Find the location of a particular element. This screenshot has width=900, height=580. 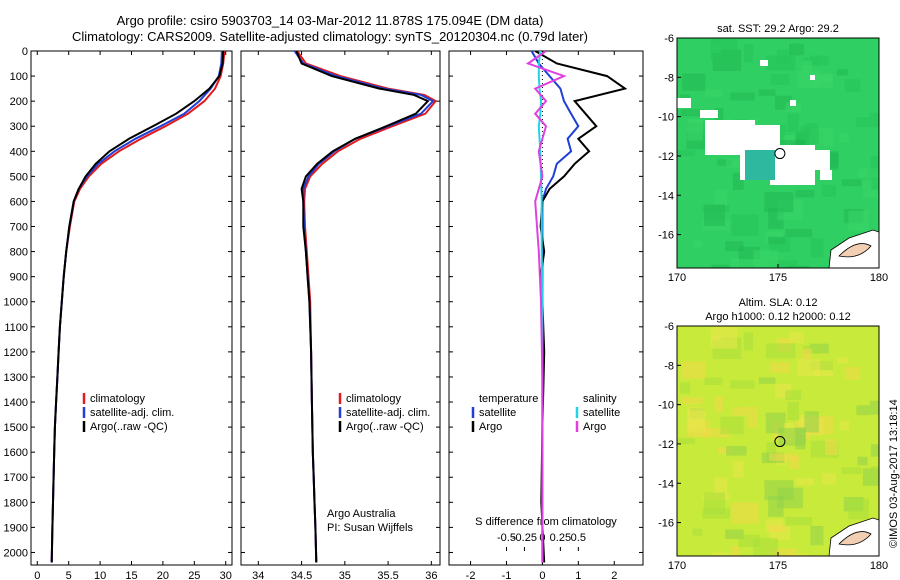

legend-label: Argo(..raw -QC) is located at coordinates (385, 427).